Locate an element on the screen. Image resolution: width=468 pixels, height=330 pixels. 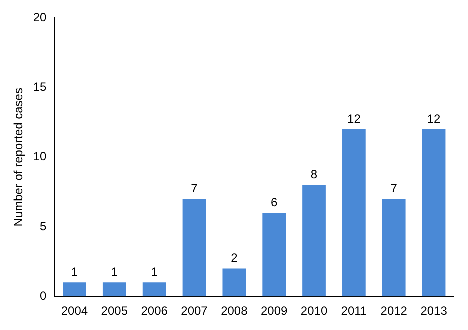
data-label: 2 is located at coordinates (234, 258).